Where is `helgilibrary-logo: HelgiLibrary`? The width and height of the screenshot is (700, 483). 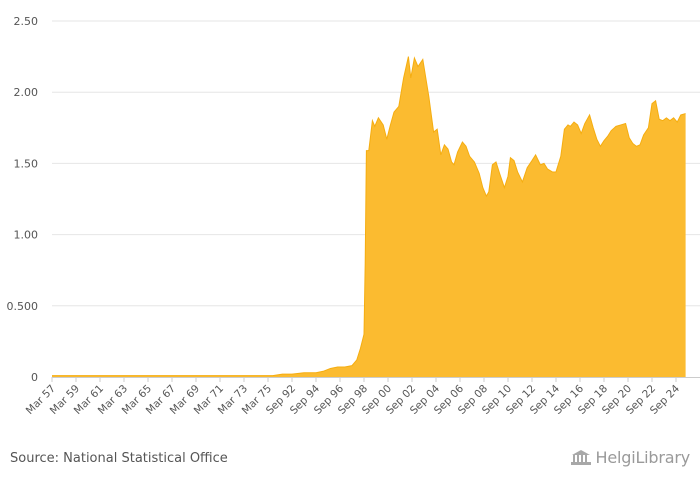 helgilibrary-logo: HelgiLibrary is located at coordinates (630, 457).